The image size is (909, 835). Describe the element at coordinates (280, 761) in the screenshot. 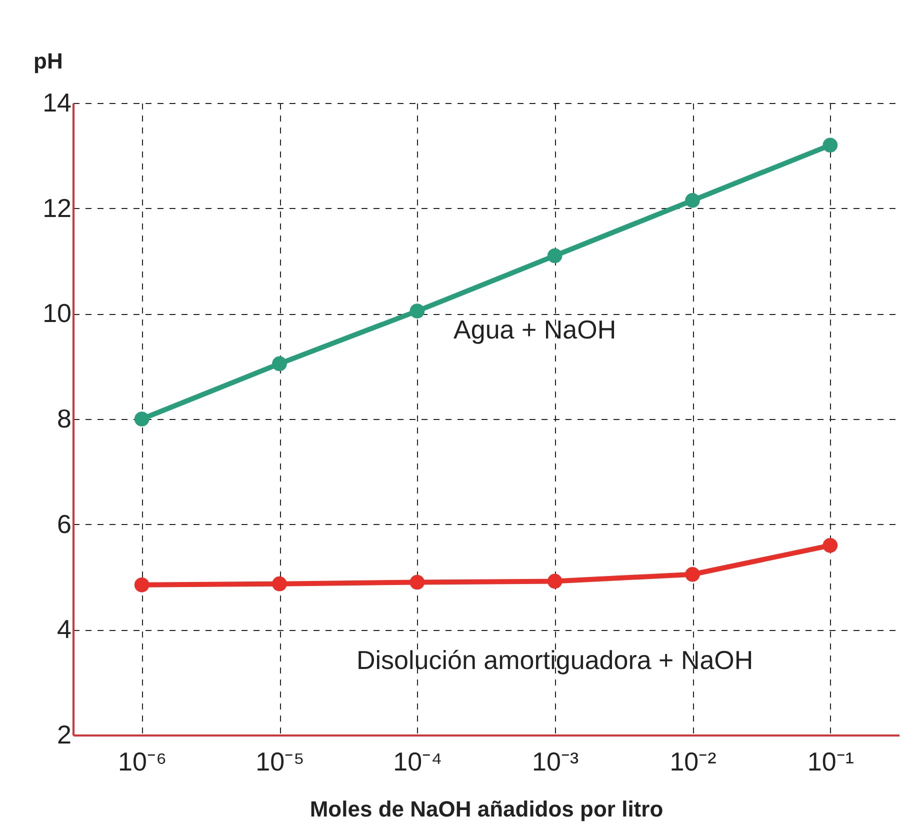

I see `x-tick-label: 10⁻⁵` at that location.